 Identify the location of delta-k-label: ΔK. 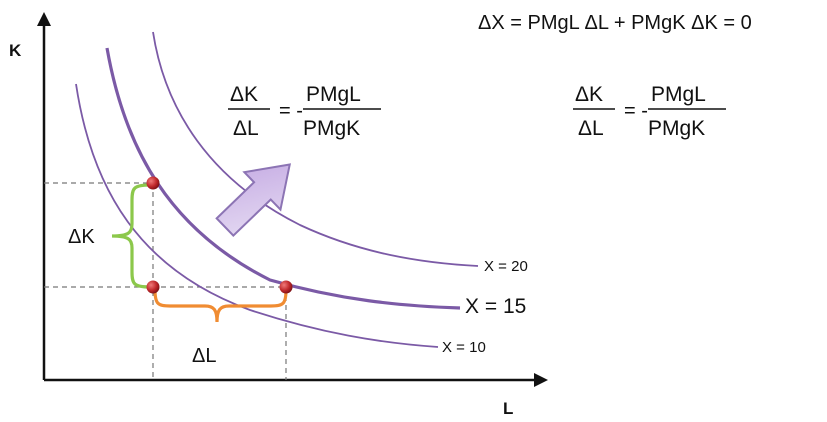
(81, 237).